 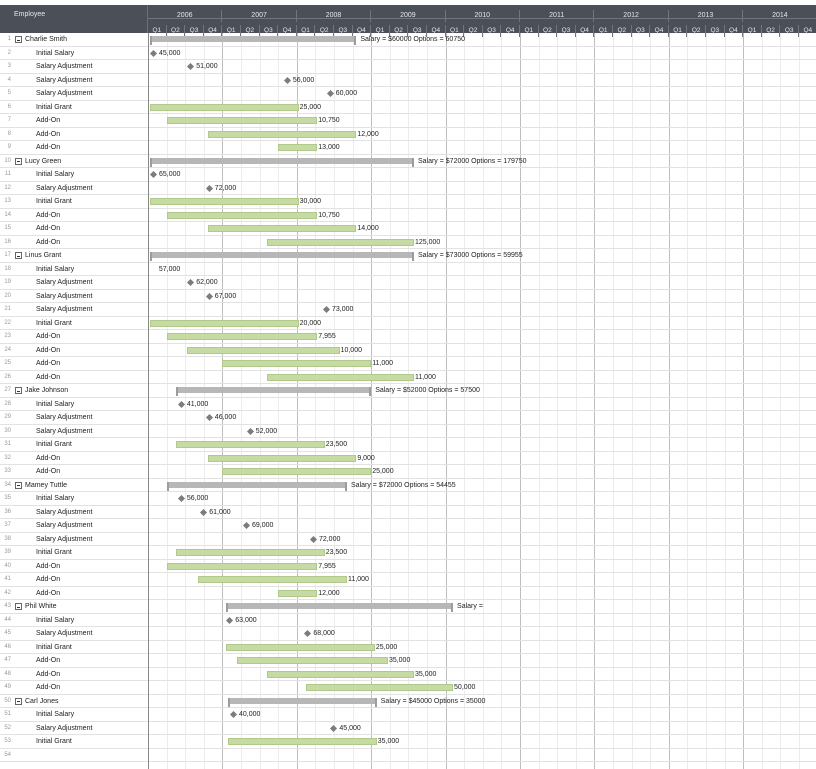 I want to click on table-row: 16 Add-On 125,000, so click(x=408, y=242).